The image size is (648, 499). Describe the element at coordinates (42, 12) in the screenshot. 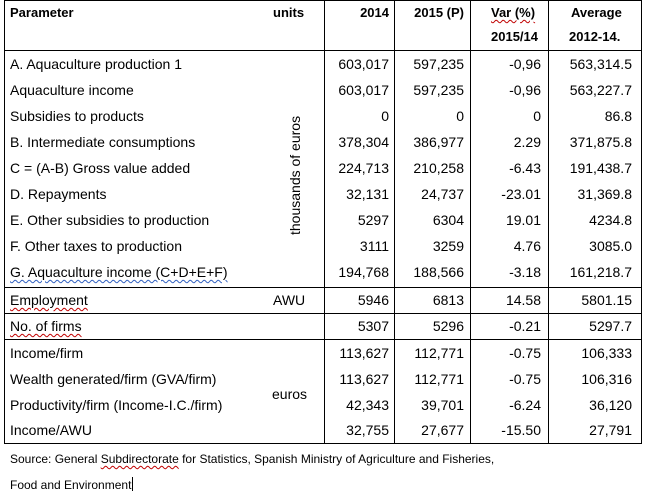

I see `header-parameter: Parameter` at that location.